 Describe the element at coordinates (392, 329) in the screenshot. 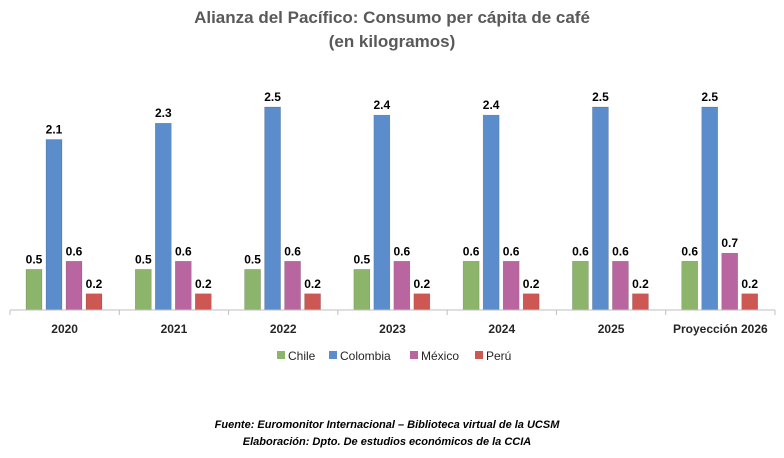

I see `x-tick-label-2023: 2023` at that location.